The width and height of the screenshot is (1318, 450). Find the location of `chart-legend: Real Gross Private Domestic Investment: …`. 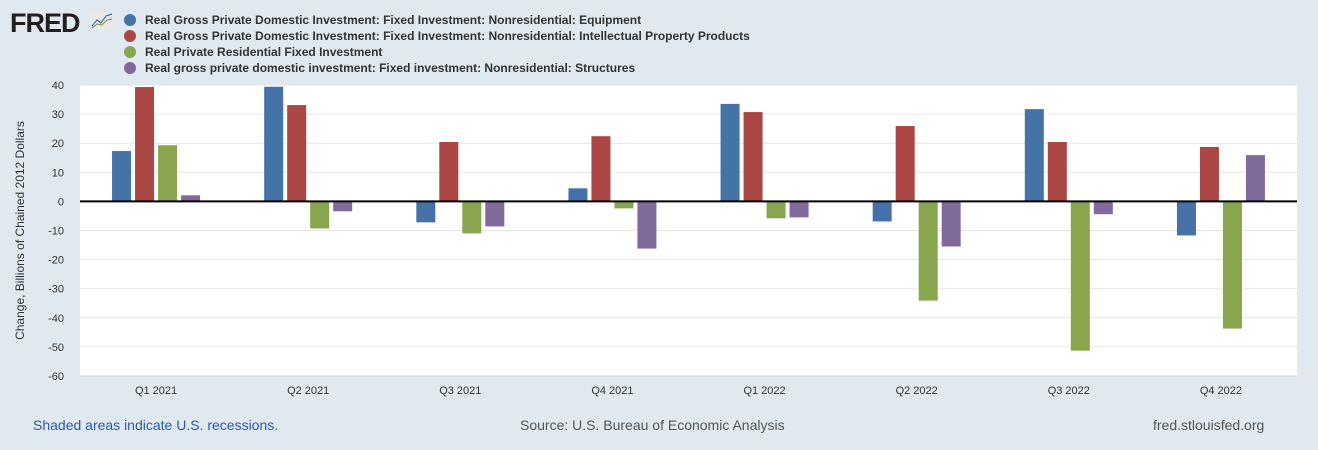

chart-legend: Real Gross Private Domestic Investment: … is located at coordinates (437, 44).